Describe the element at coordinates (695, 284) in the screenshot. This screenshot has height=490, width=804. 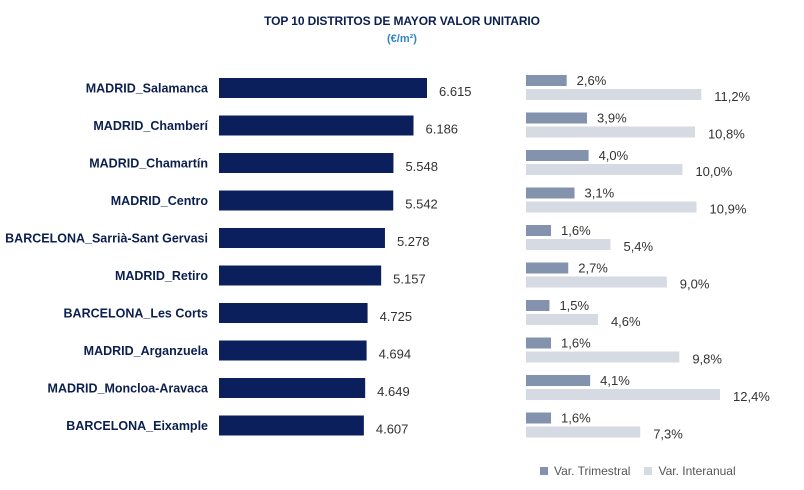
I see `interanual-label: 9,0%` at that location.